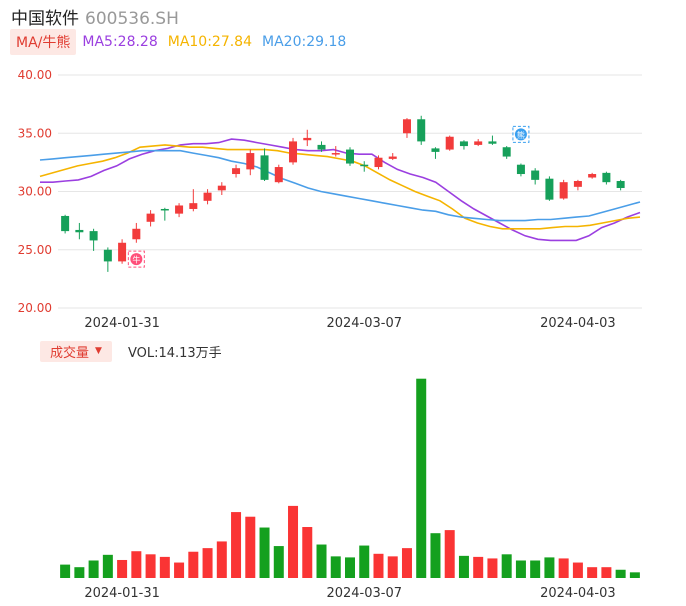  What do you see at coordinates (98, 351) in the screenshot?
I see `caret-down-icon: ▼` at bounding box center [98, 351].